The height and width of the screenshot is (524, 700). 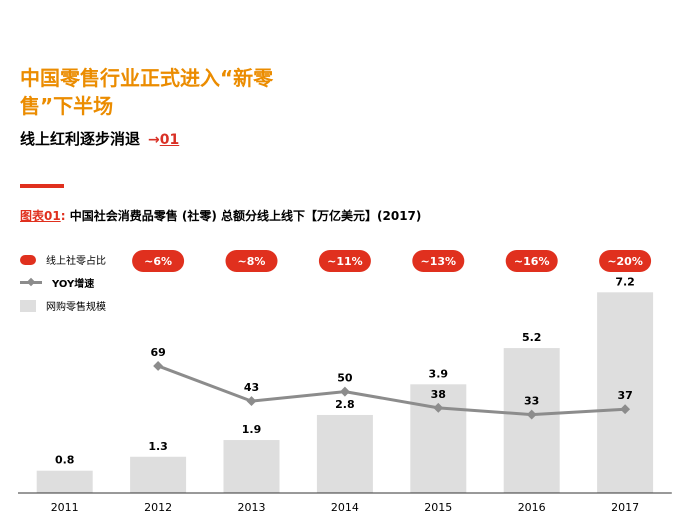 What do you see at coordinates (28, 259) in the screenshot?
I see `red-pill-icon` at bounding box center [28, 259].